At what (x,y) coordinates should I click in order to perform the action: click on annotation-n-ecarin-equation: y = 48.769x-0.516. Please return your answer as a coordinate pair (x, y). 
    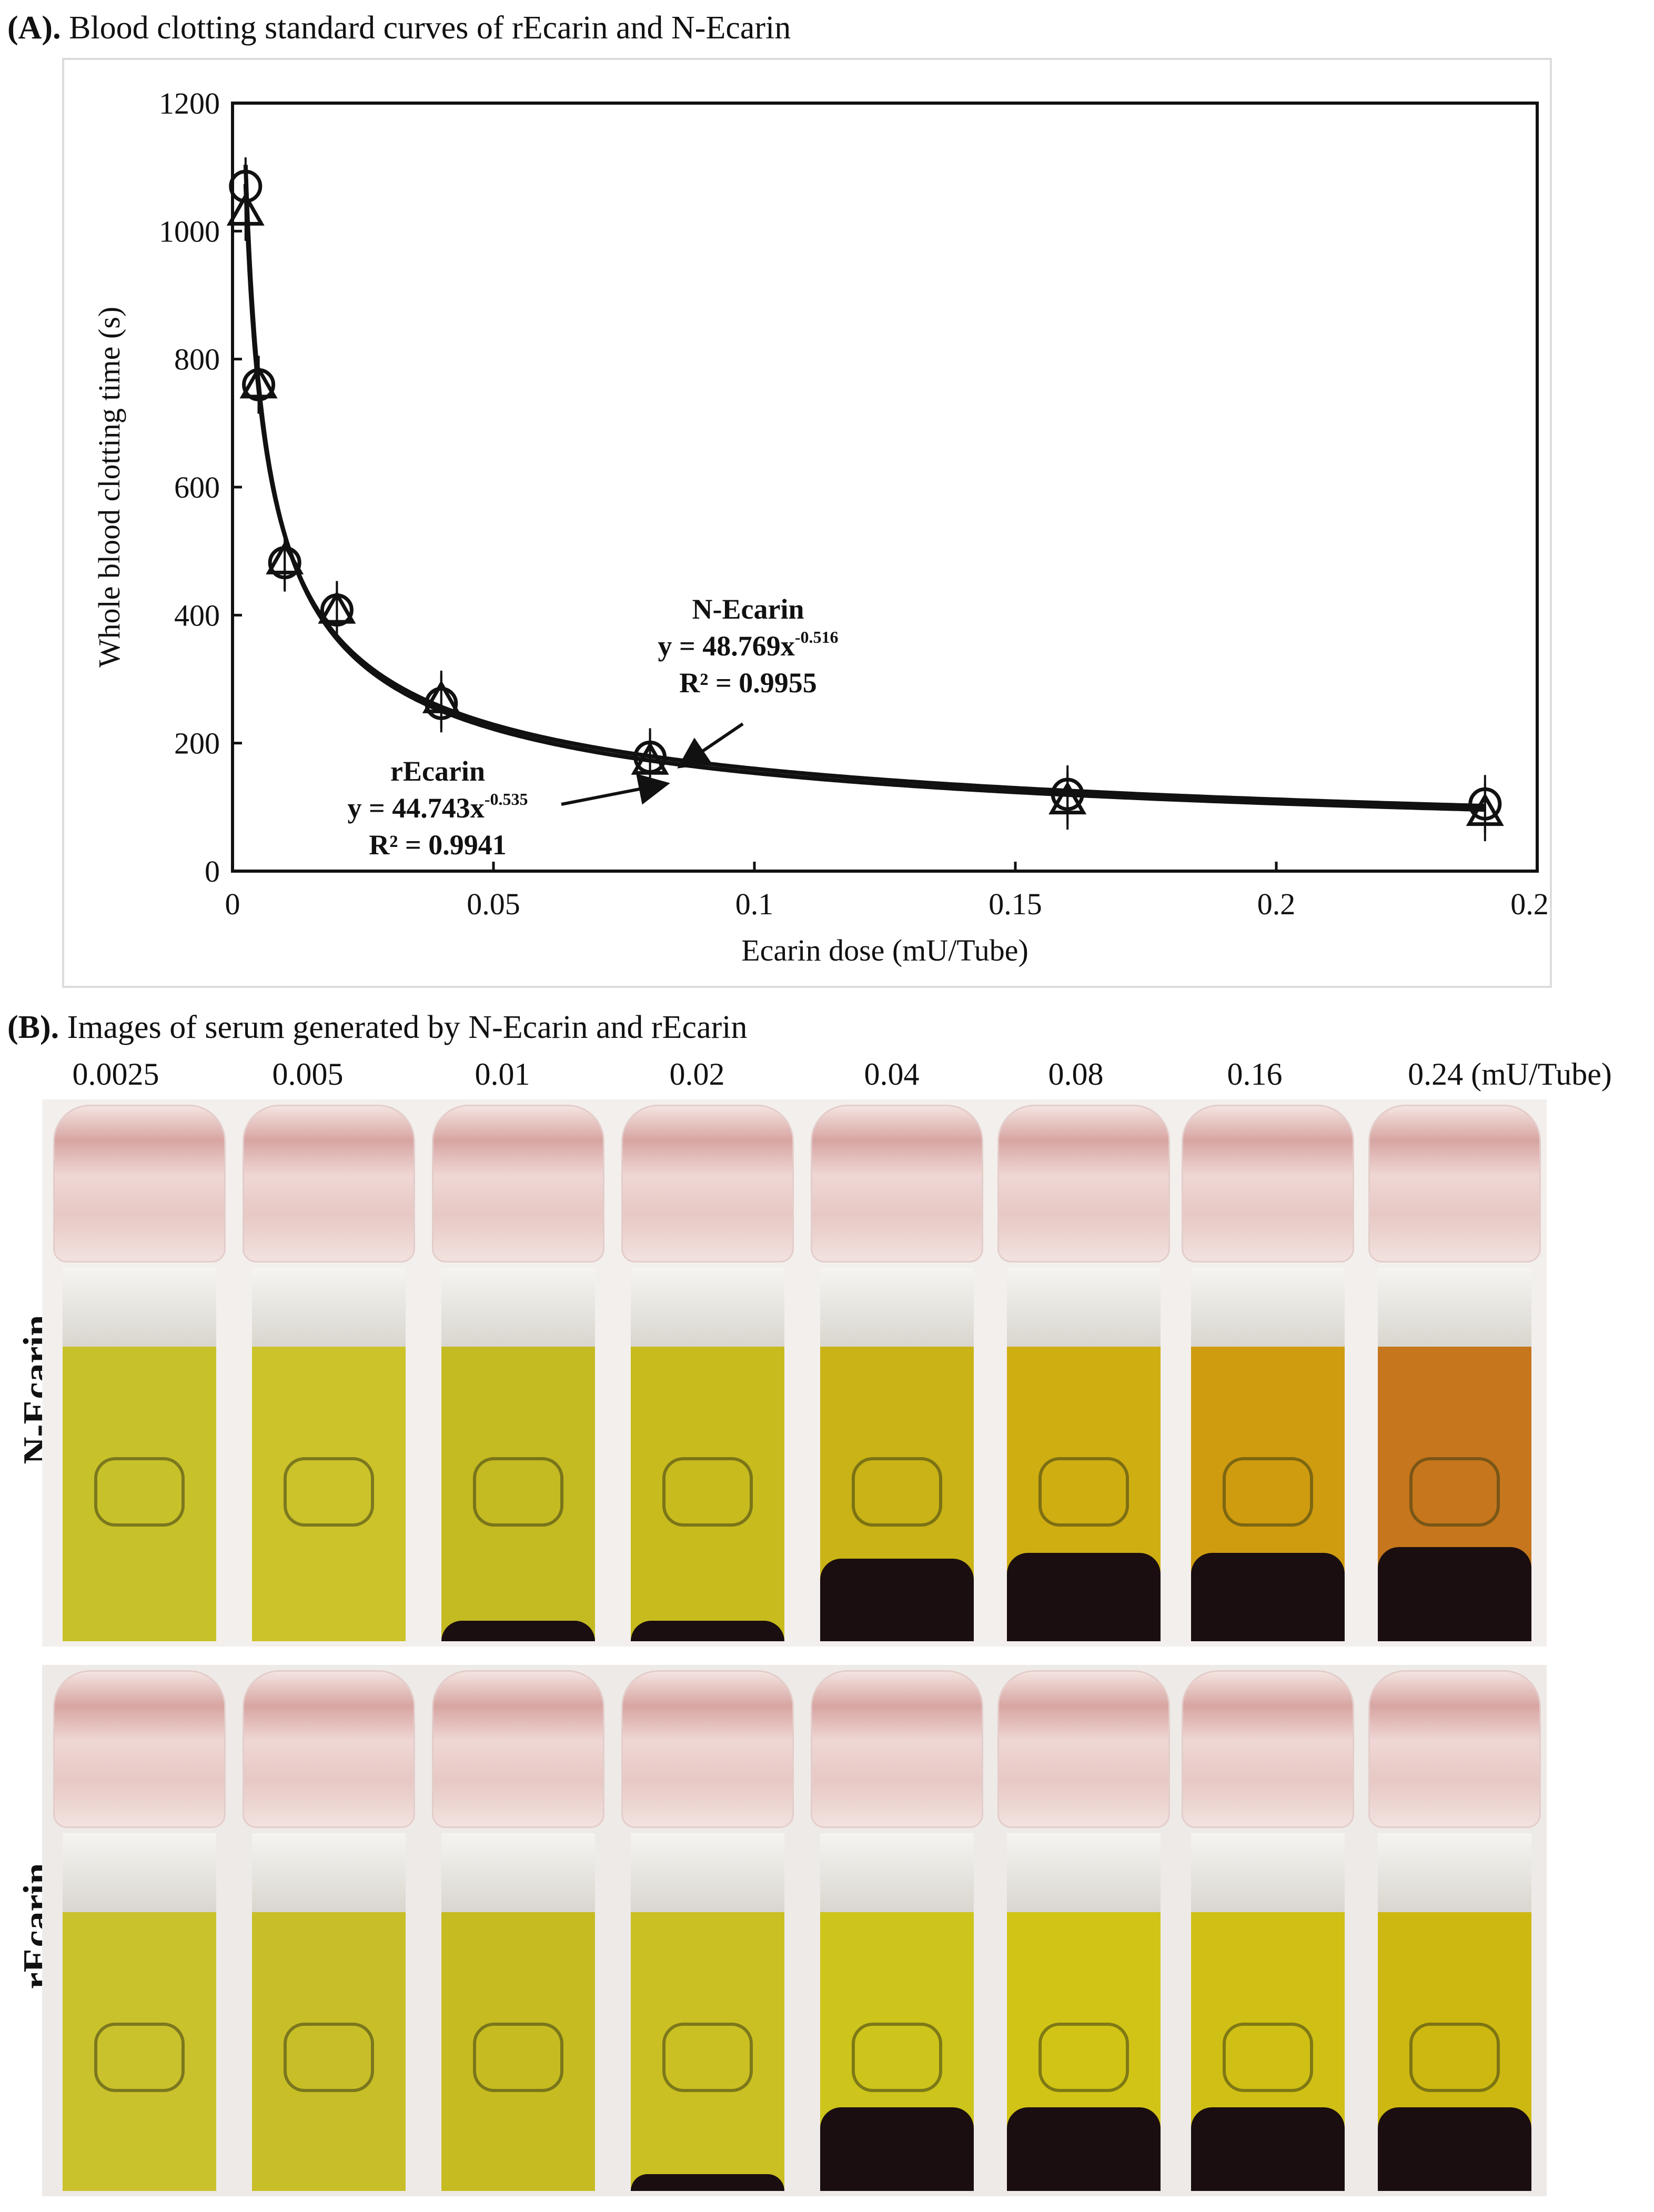
    Looking at the image, I should click on (748, 645).